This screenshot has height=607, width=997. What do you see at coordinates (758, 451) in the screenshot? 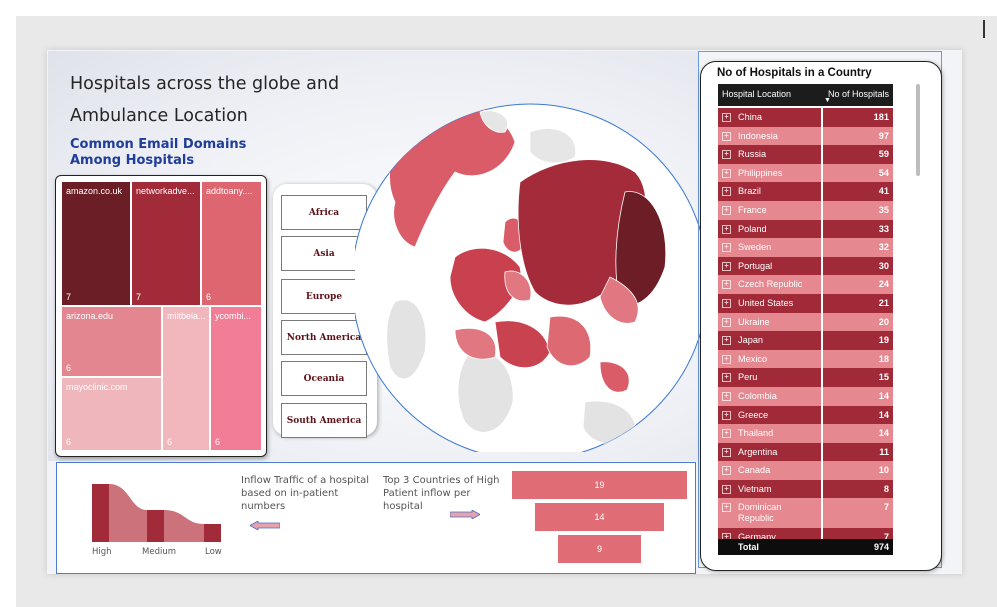
I see `row-country: Argentina` at bounding box center [758, 451].